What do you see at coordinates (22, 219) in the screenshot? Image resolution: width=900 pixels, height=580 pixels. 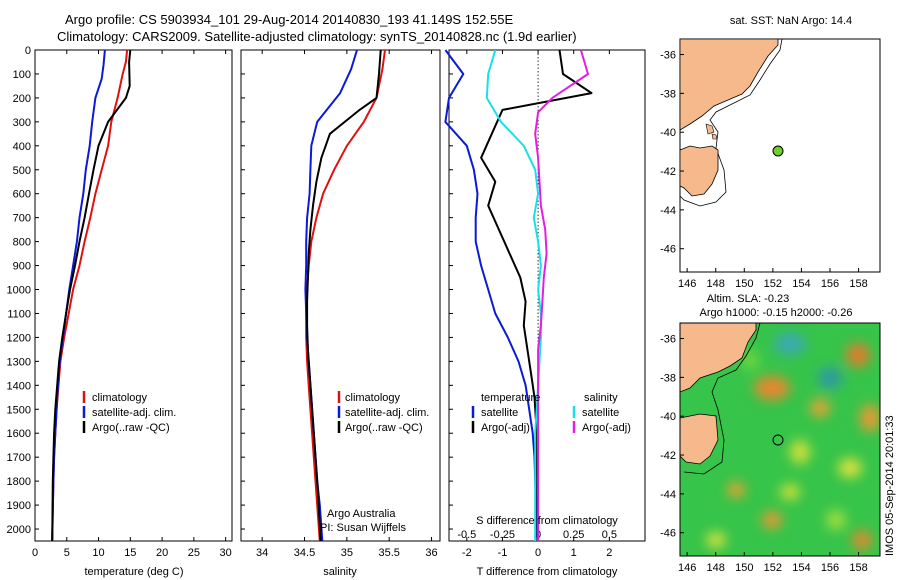 I see `depth-tick-label: 700` at bounding box center [22, 219].